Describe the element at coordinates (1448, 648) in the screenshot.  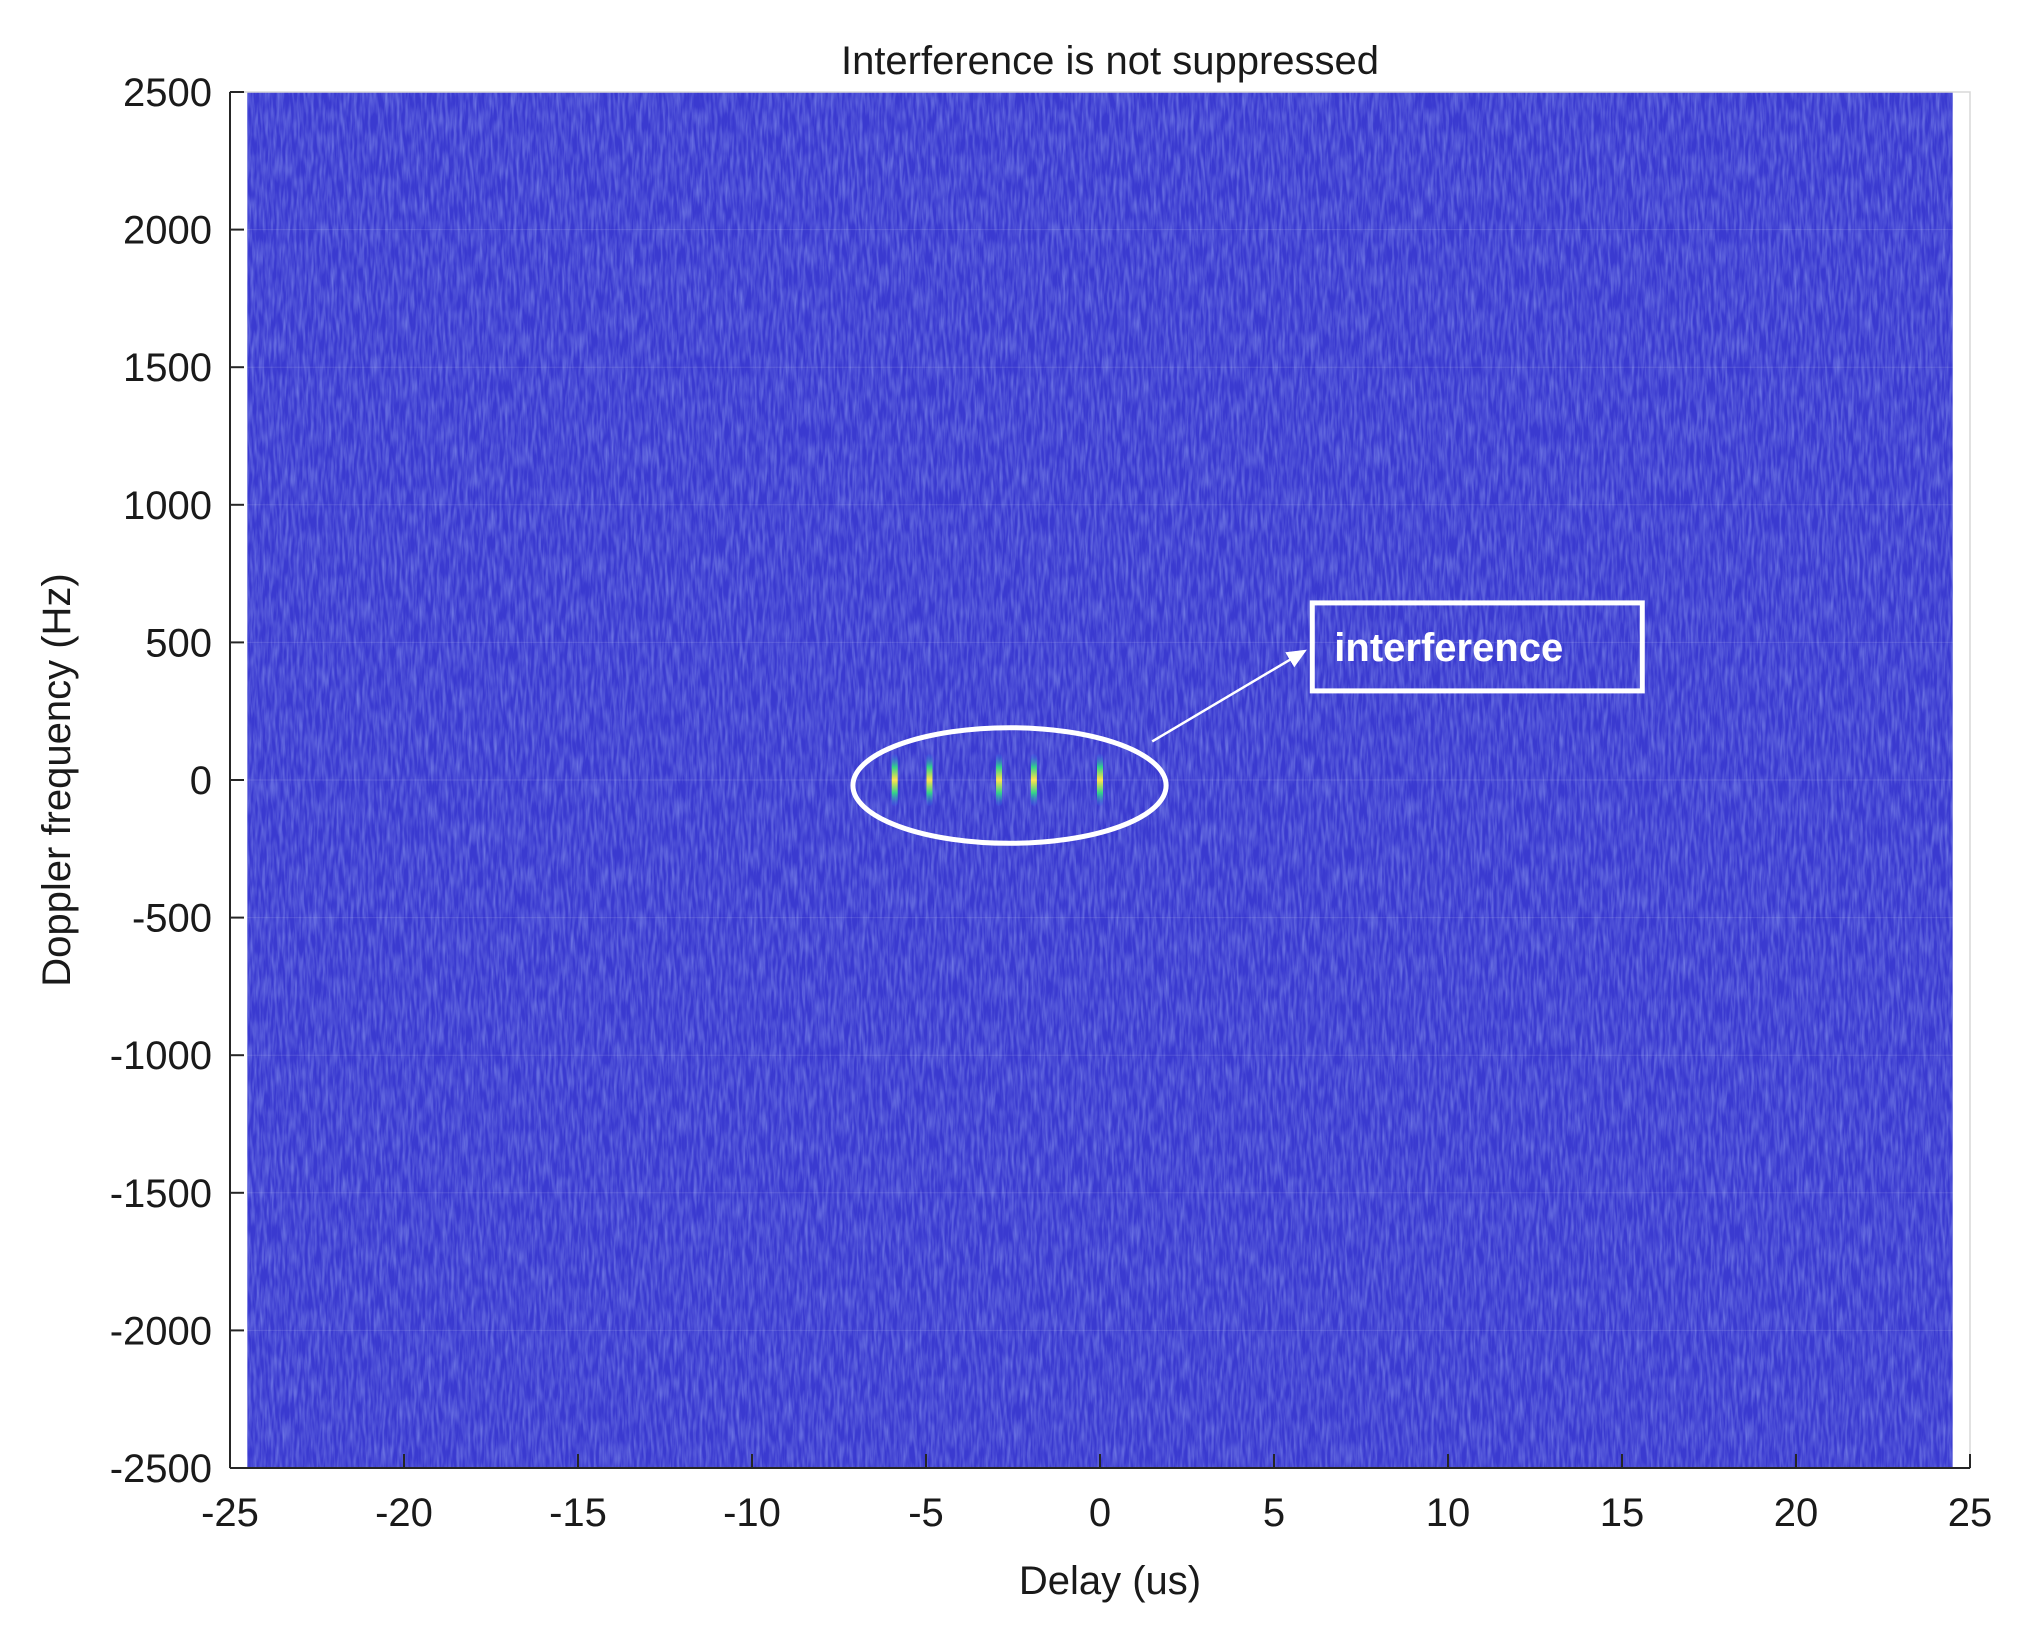
I see `annotation-label: interference` at that location.